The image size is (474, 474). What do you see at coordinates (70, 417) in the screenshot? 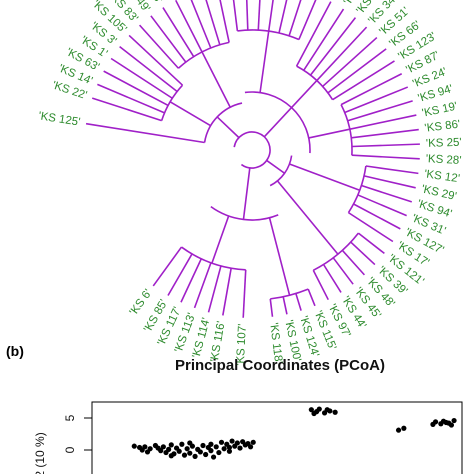
I see `y-tick-label-5: 5` at bounding box center [70, 417].